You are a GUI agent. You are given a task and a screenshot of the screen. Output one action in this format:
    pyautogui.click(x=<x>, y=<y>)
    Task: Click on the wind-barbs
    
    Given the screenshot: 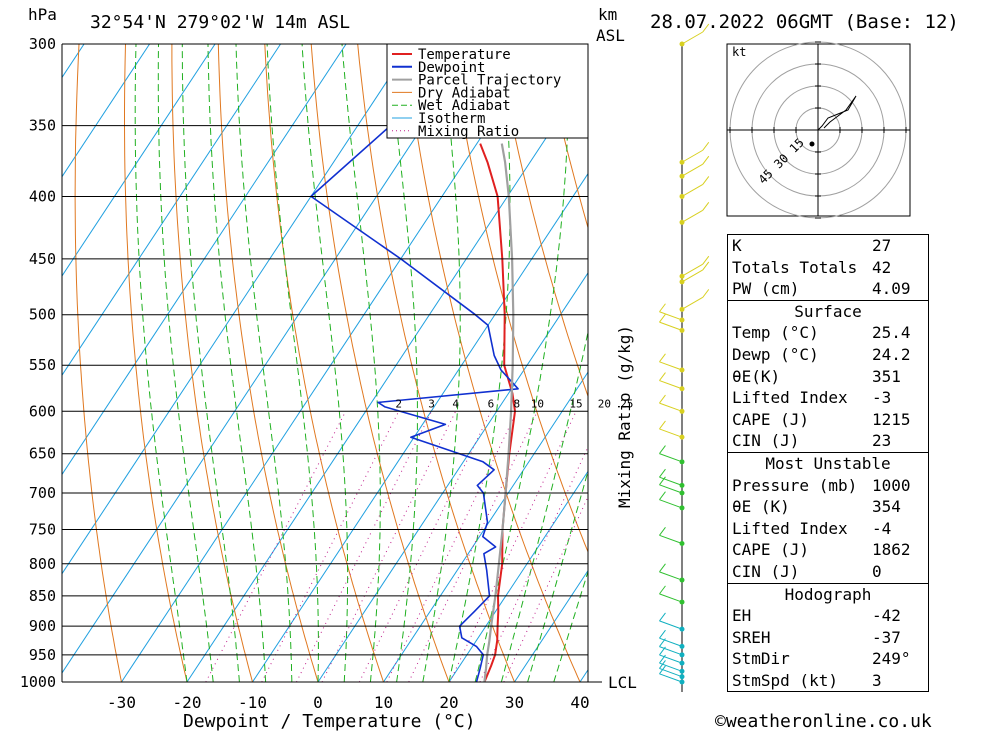 What is the action you would take?
    pyautogui.click(x=684, y=357)
    